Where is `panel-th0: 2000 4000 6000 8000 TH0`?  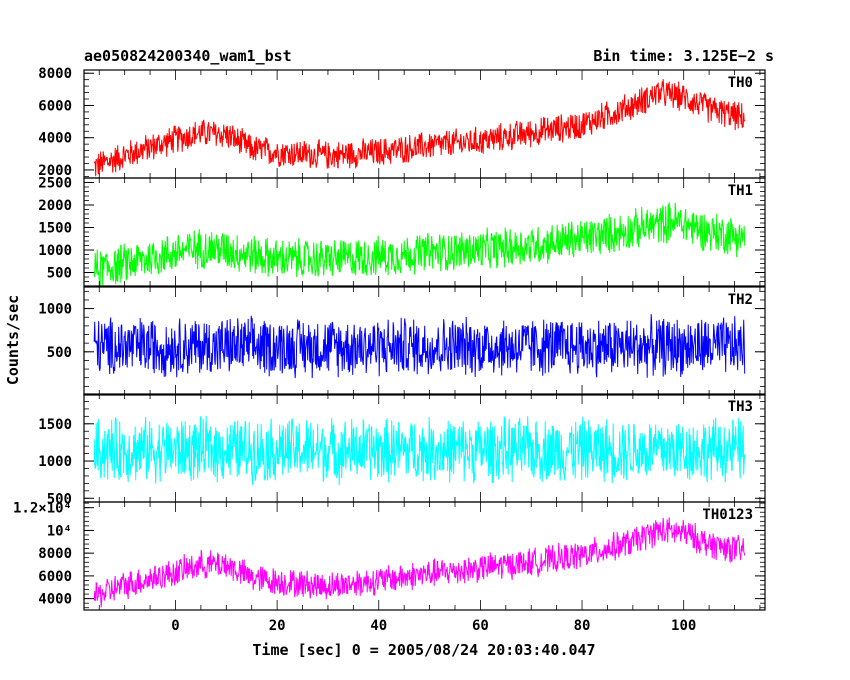
panel-th0: 2000 4000 6000 8000 TH0 is located at coordinates (402, 122).